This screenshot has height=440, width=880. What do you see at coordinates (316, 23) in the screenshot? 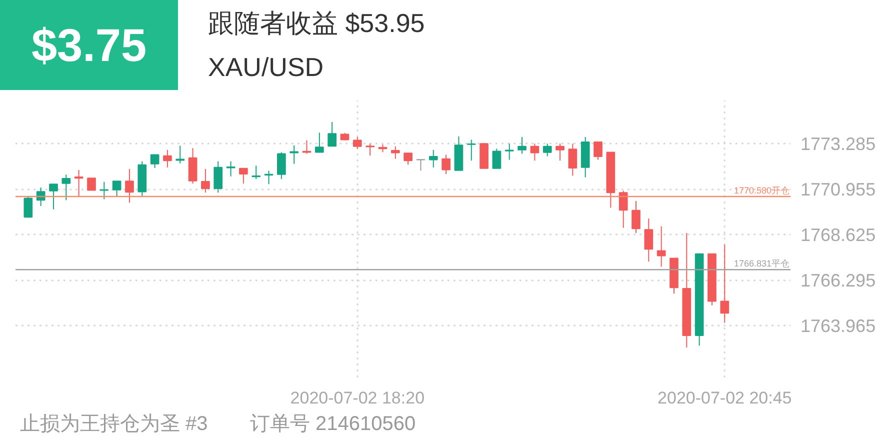
I see `chart-subtitle: 跟随者收益 $53.95` at bounding box center [316, 23].